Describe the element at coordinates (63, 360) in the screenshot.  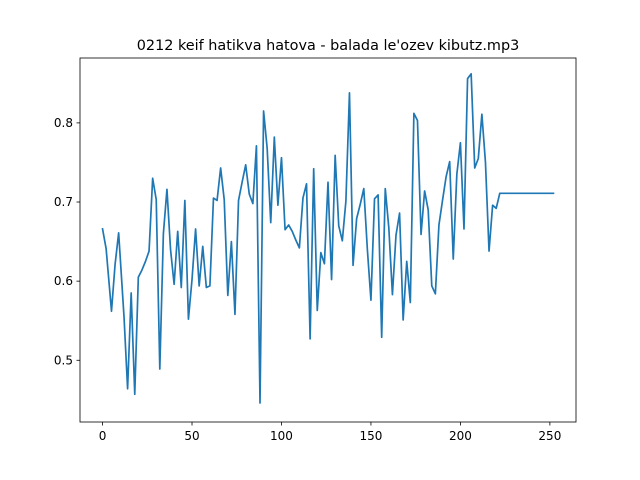
I see `y-tick-label: 0.5` at that location.